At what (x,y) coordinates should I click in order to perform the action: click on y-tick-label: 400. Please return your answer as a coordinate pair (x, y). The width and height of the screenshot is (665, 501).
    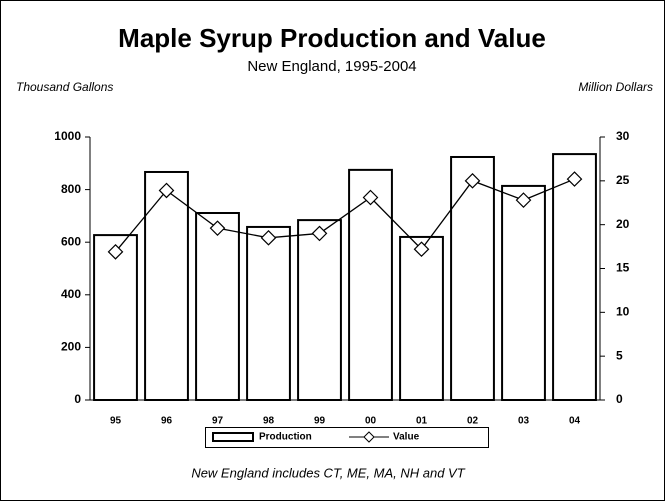
    Looking at the image, I should click on (71, 294).